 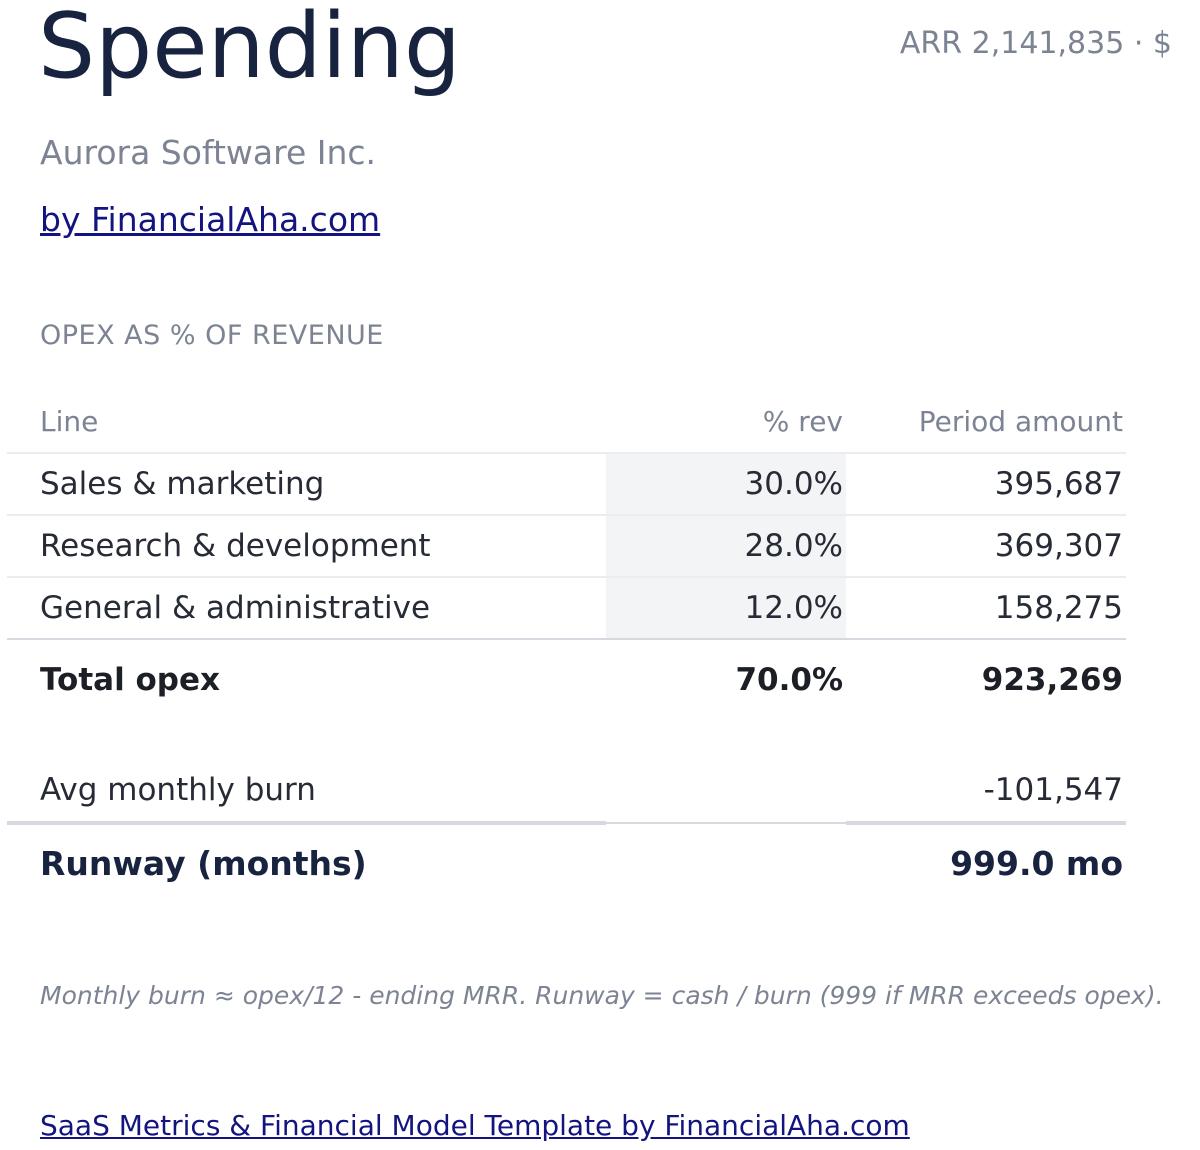 What do you see at coordinates (726, 484) in the screenshot?
I see `row-pct-rev: 30.0%` at bounding box center [726, 484].